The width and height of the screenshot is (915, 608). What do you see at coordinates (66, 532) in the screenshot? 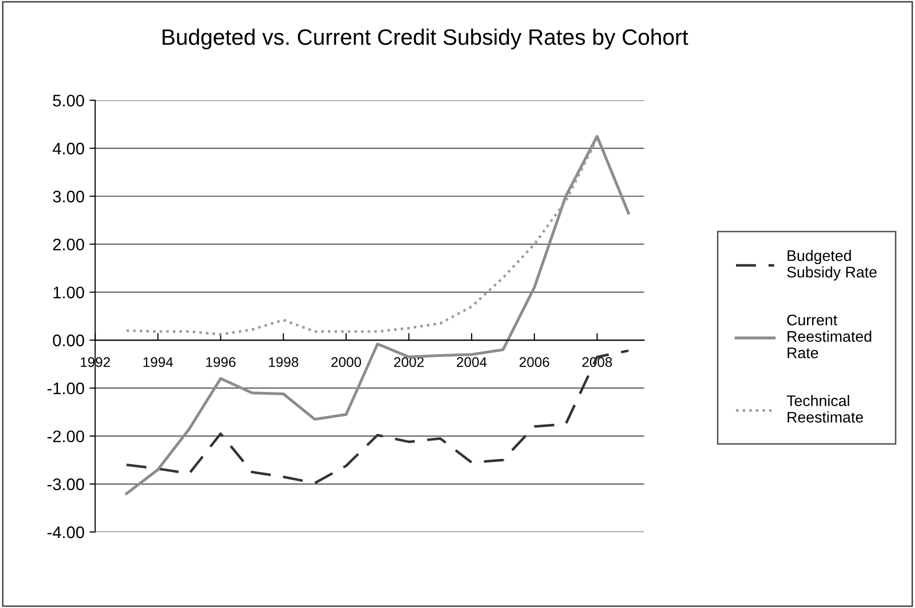
I see `y-tick-label: -4.00` at bounding box center [66, 532].